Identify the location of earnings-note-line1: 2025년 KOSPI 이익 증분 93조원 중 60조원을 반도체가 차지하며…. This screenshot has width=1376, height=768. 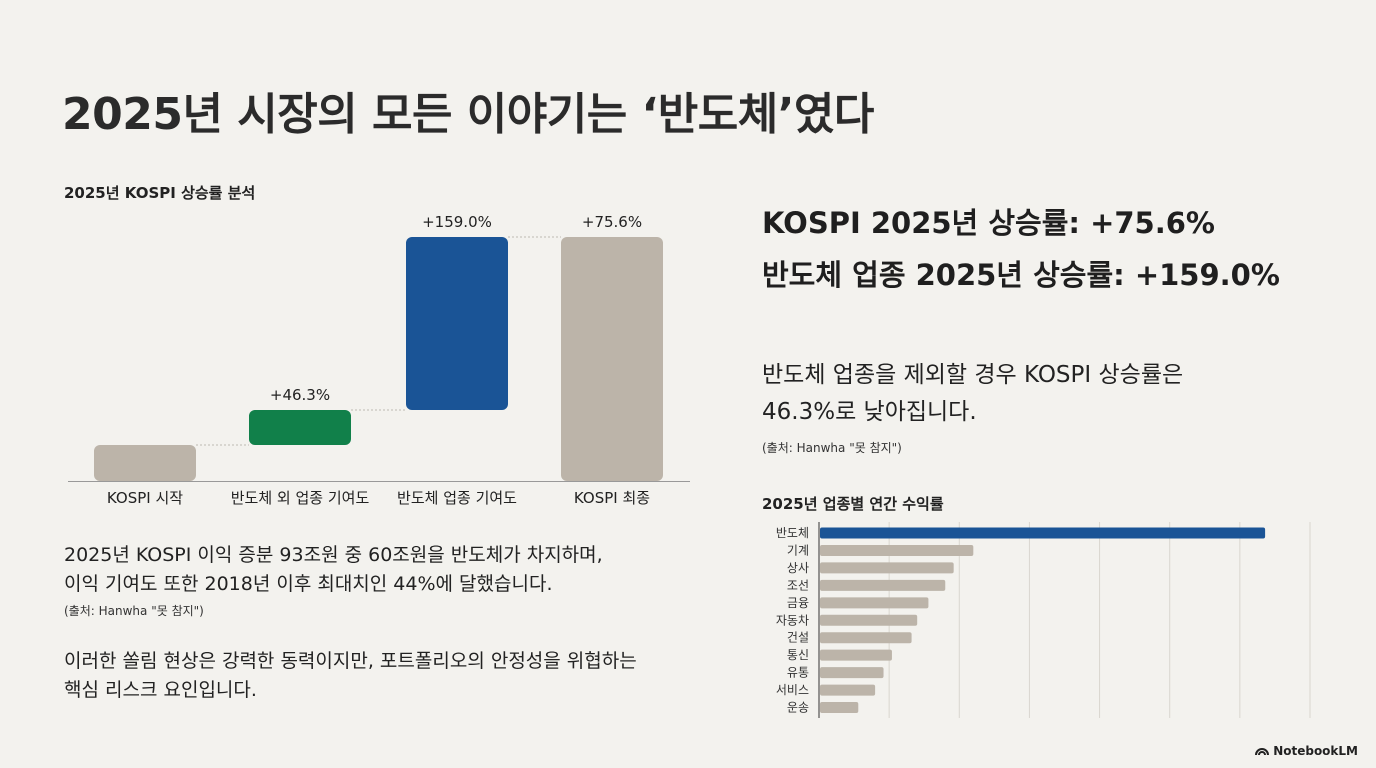
(333, 555).